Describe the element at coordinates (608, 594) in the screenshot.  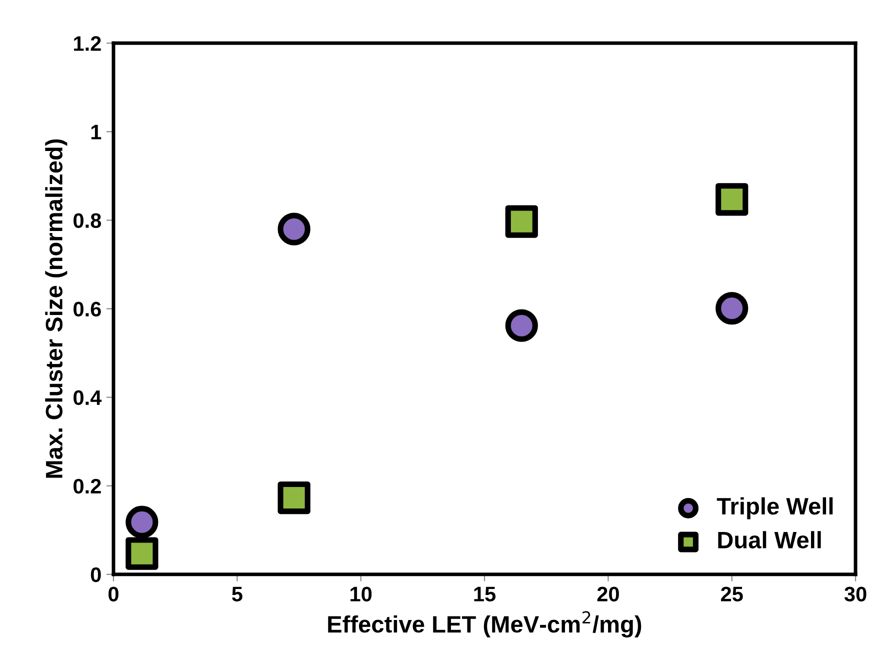
I see `x-tick-label: 20` at that location.